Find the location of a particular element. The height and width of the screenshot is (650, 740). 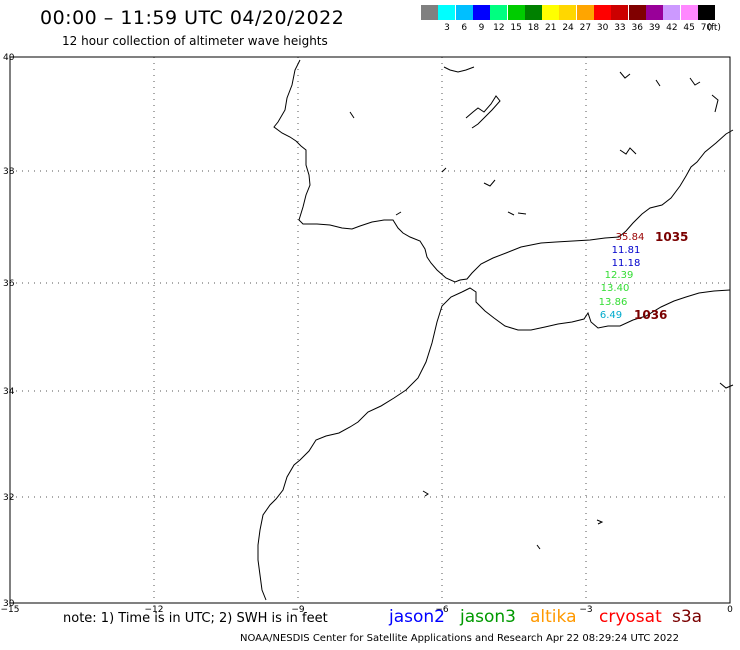

scale-label: 6 is located at coordinates (464, 28).